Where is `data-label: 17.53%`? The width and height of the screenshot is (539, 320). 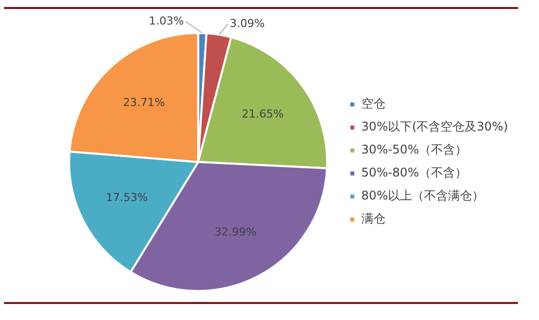 data-label: 17.53% is located at coordinates (127, 197).